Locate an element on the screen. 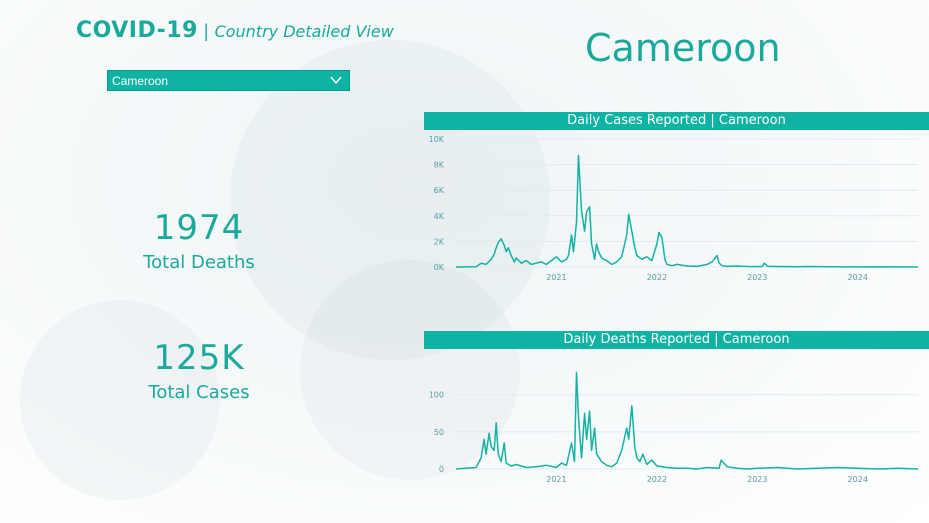 The height and width of the screenshot is (523, 929). chevron-down-icon is located at coordinates (336, 81).